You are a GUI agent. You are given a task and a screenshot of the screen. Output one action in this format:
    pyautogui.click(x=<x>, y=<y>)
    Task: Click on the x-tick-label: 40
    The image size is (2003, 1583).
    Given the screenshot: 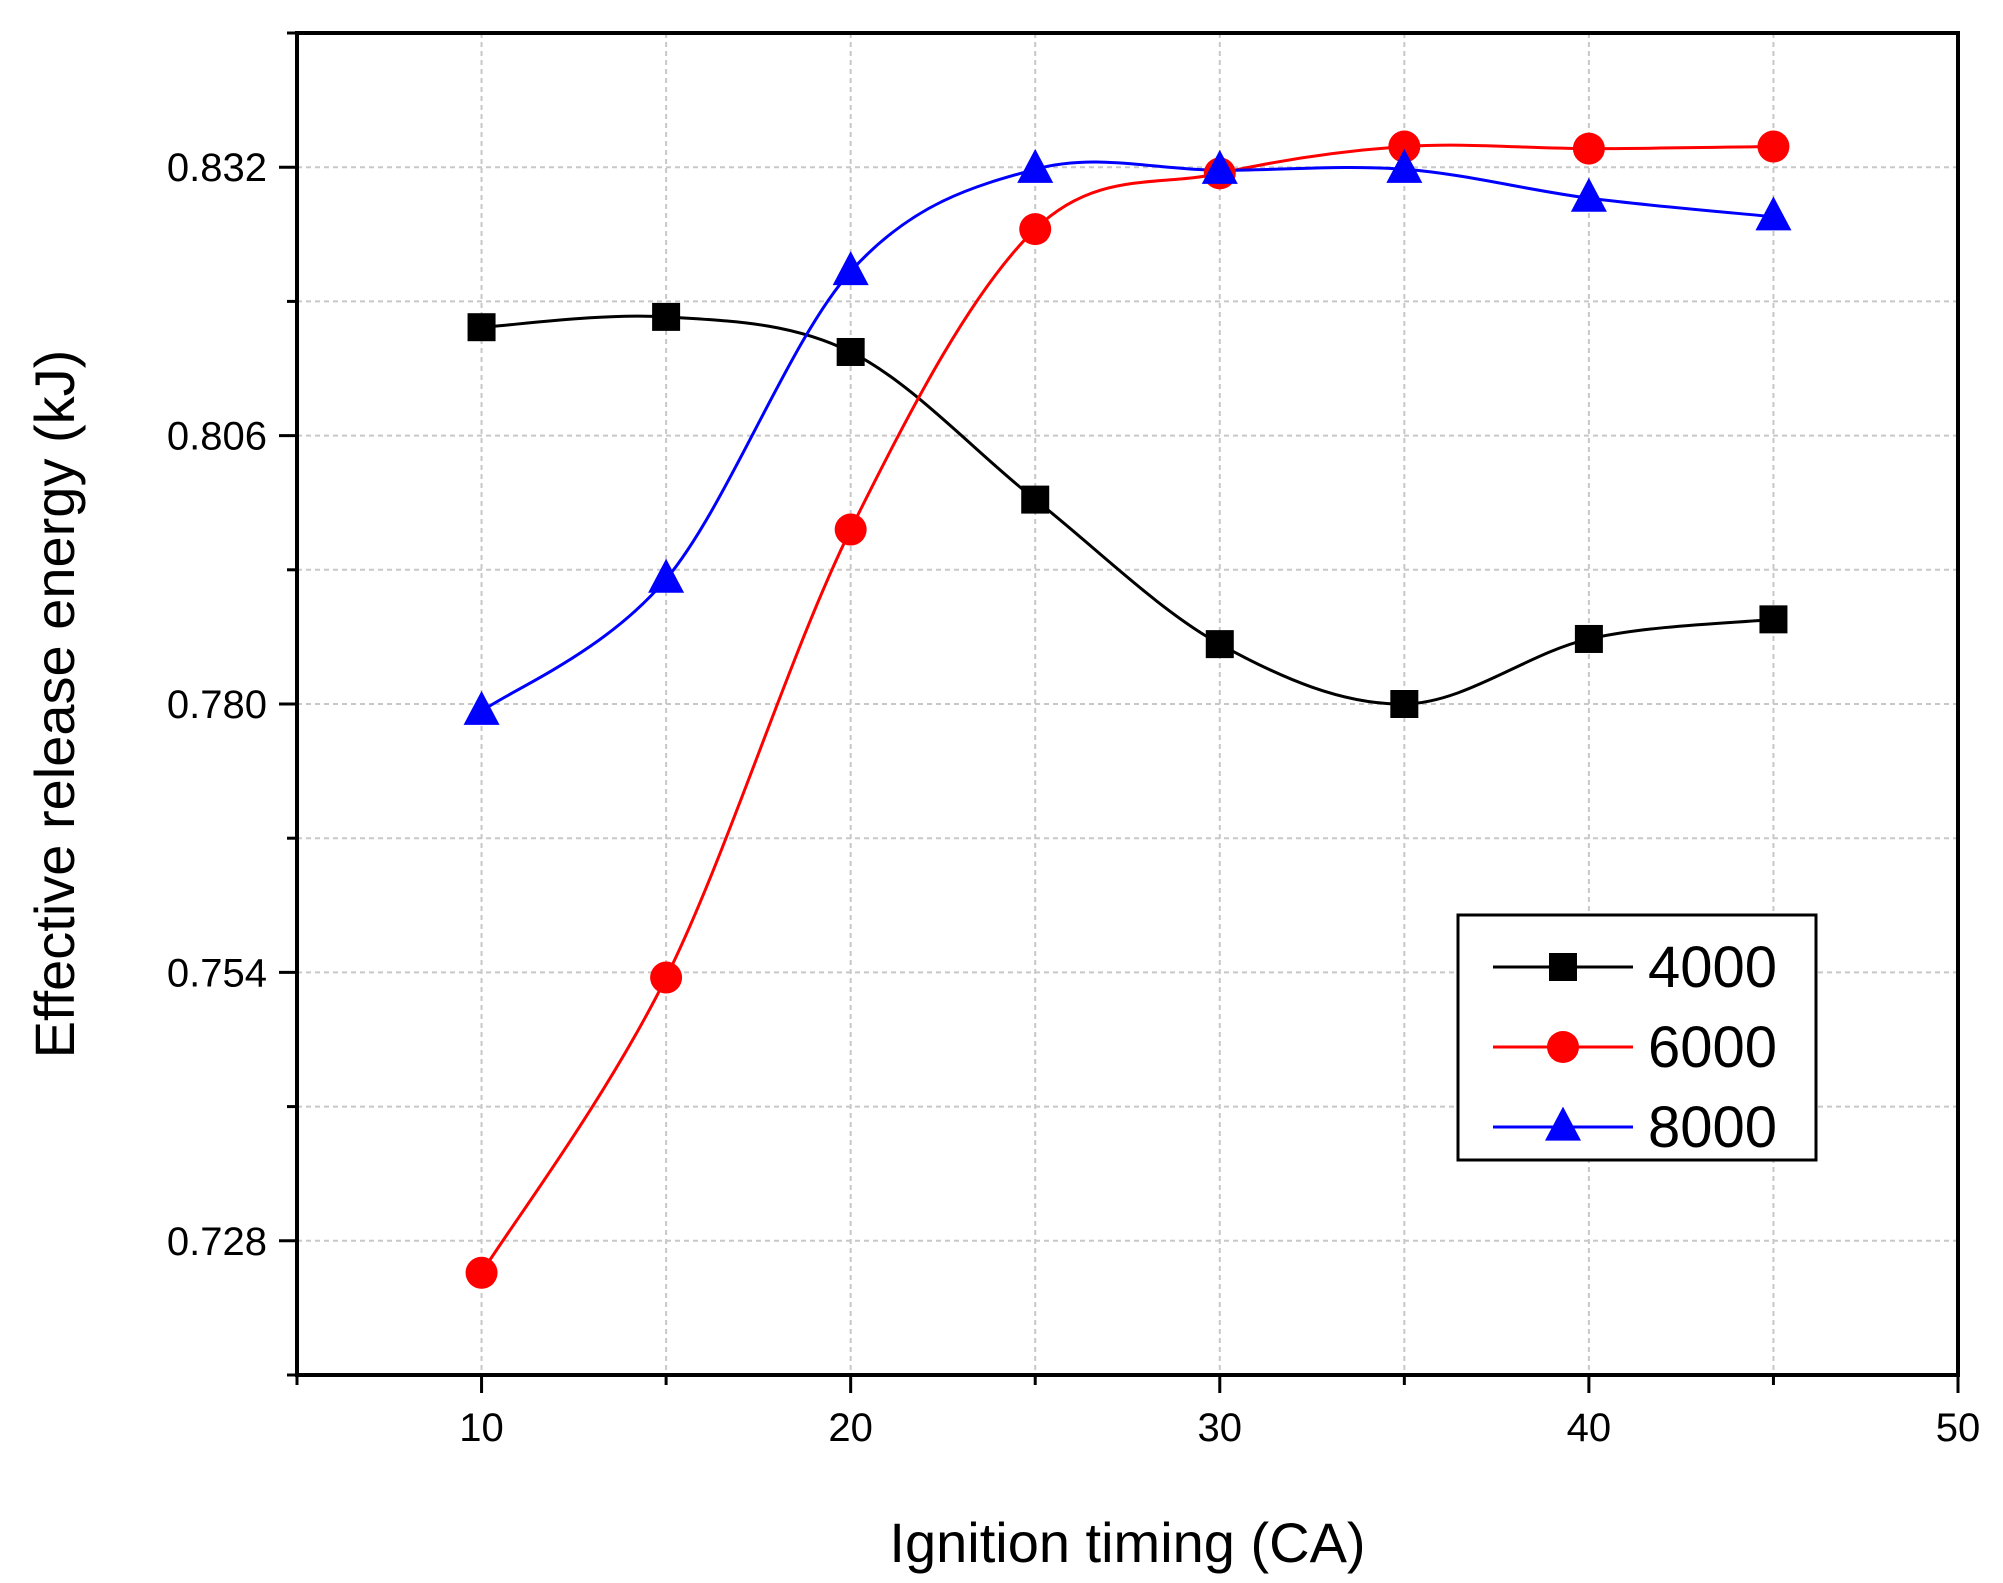 What is the action you would take?
    pyautogui.click(x=1589, y=1428)
    